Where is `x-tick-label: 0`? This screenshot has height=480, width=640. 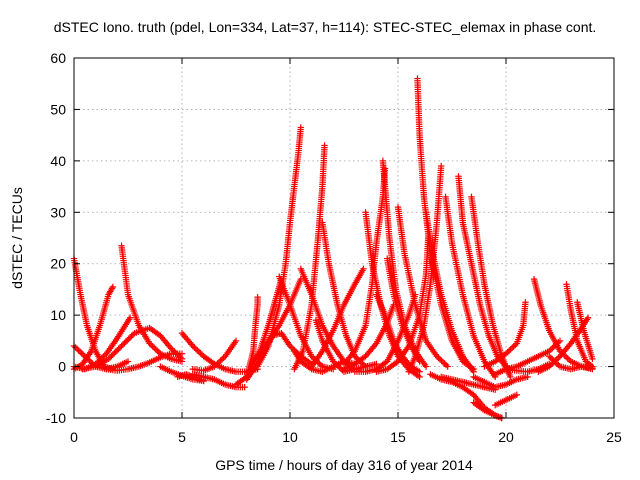
x-tick-label: 0 is located at coordinates (74, 437).